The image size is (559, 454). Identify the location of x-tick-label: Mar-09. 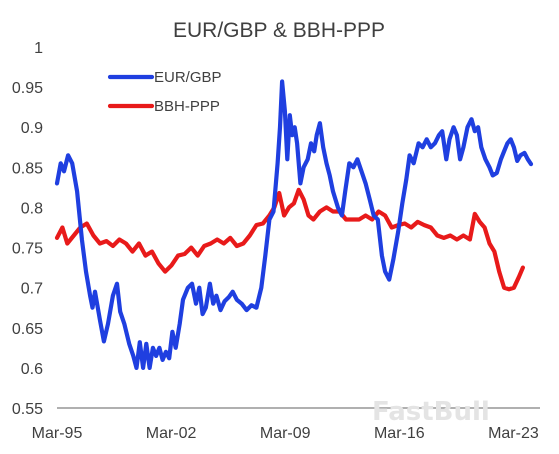
(285, 433).